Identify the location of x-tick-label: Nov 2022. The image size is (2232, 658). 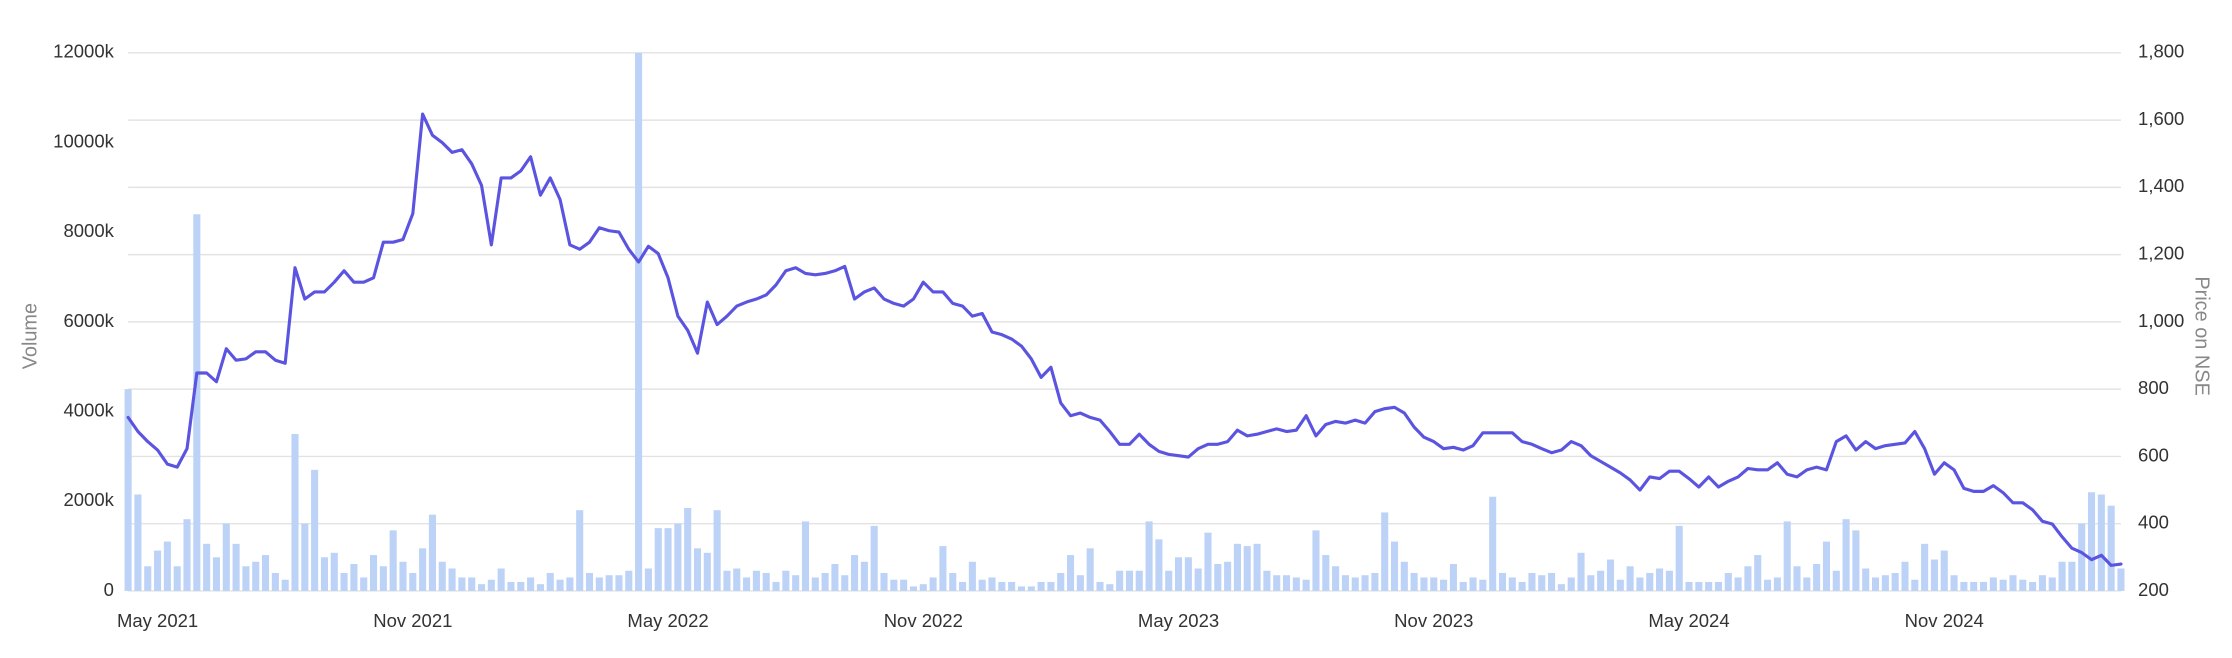
(923, 620).